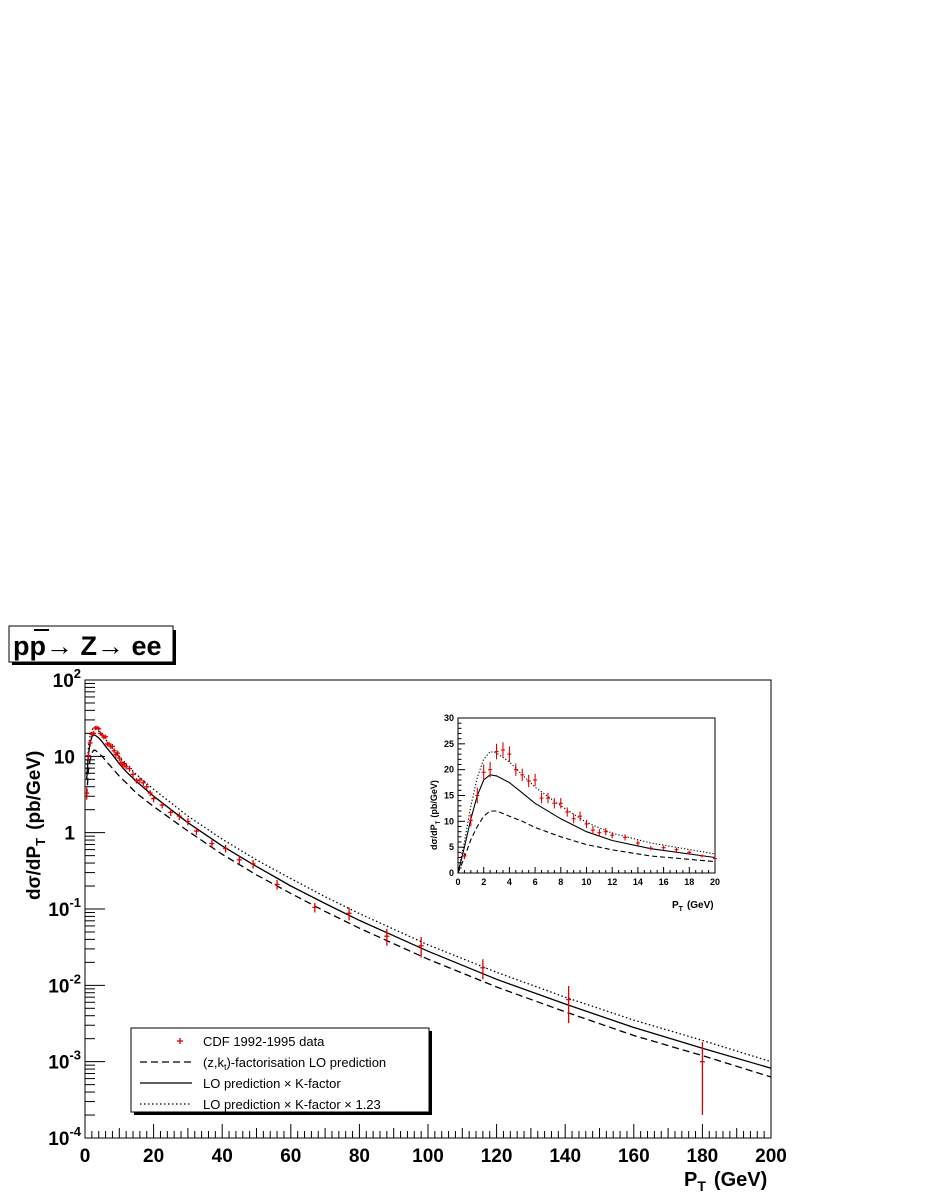  I want to click on inset-x-tick-label: 0, so click(457, 882).